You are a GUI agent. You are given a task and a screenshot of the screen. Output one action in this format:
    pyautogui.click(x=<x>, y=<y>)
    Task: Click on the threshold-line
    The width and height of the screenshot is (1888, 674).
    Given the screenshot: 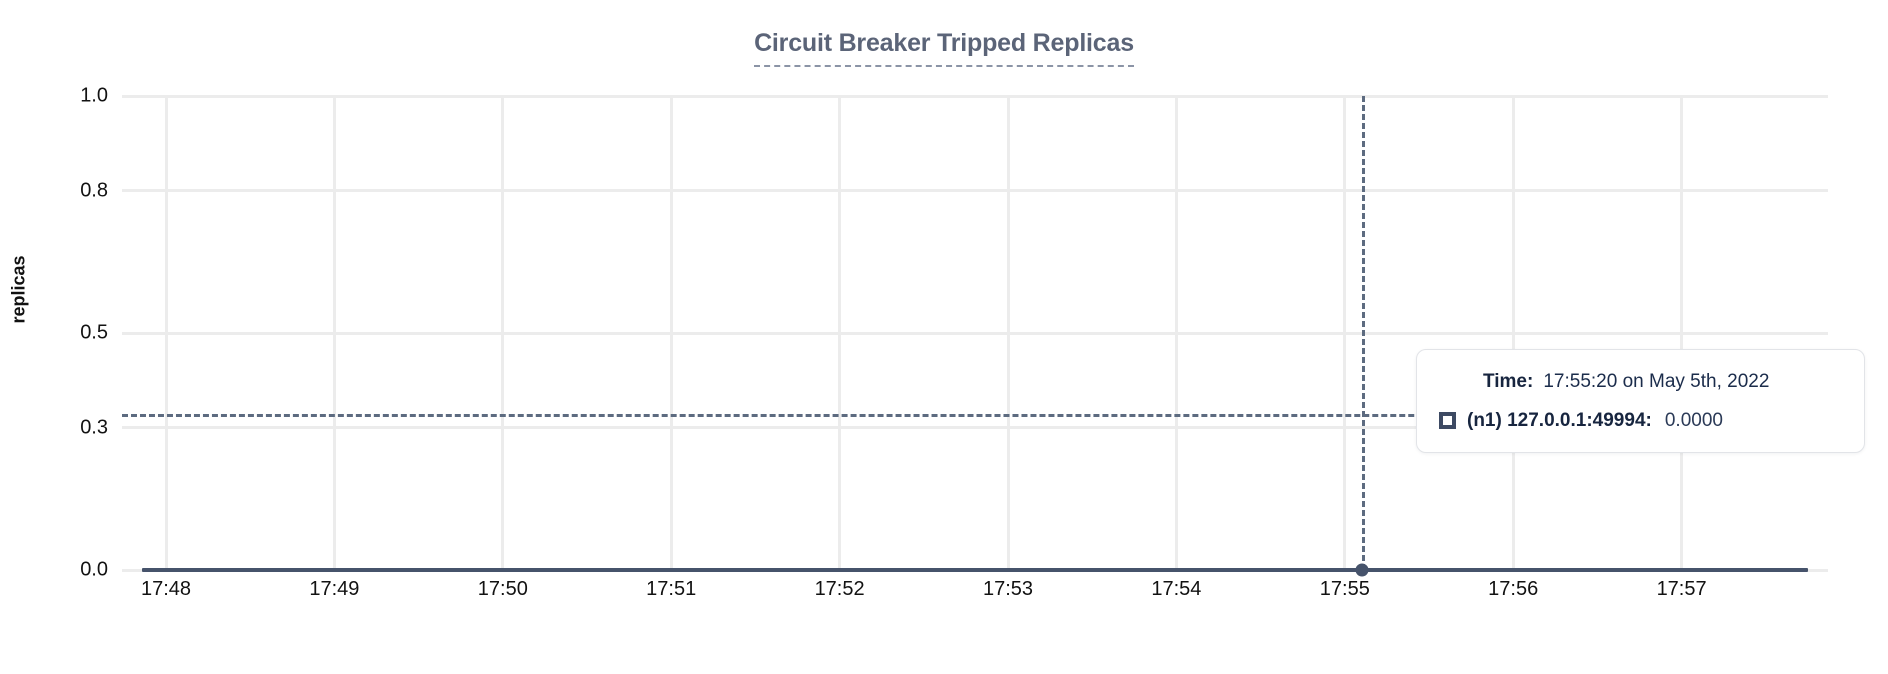 What is the action you would take?
    pyautogui.click(x=975, y=415)
    